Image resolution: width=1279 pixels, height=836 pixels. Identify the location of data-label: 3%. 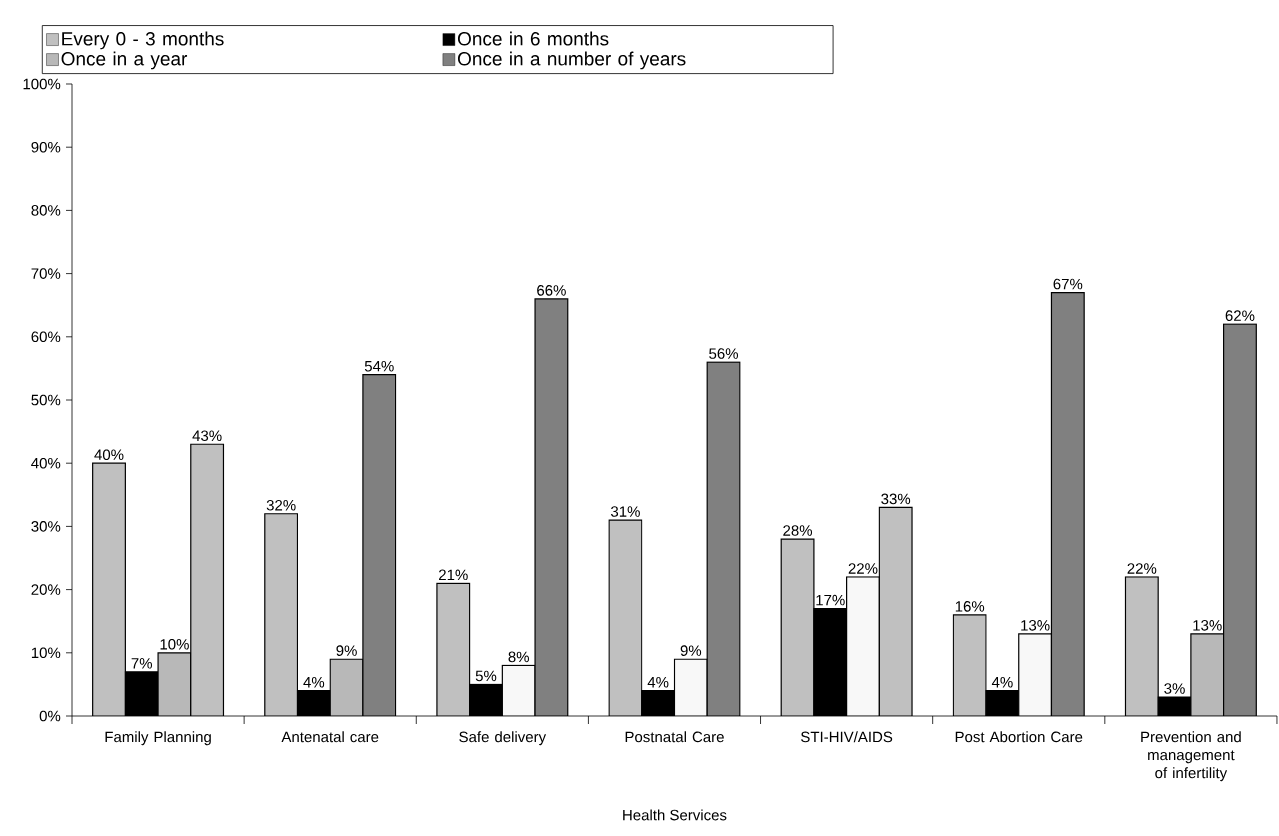
(1174, 688).